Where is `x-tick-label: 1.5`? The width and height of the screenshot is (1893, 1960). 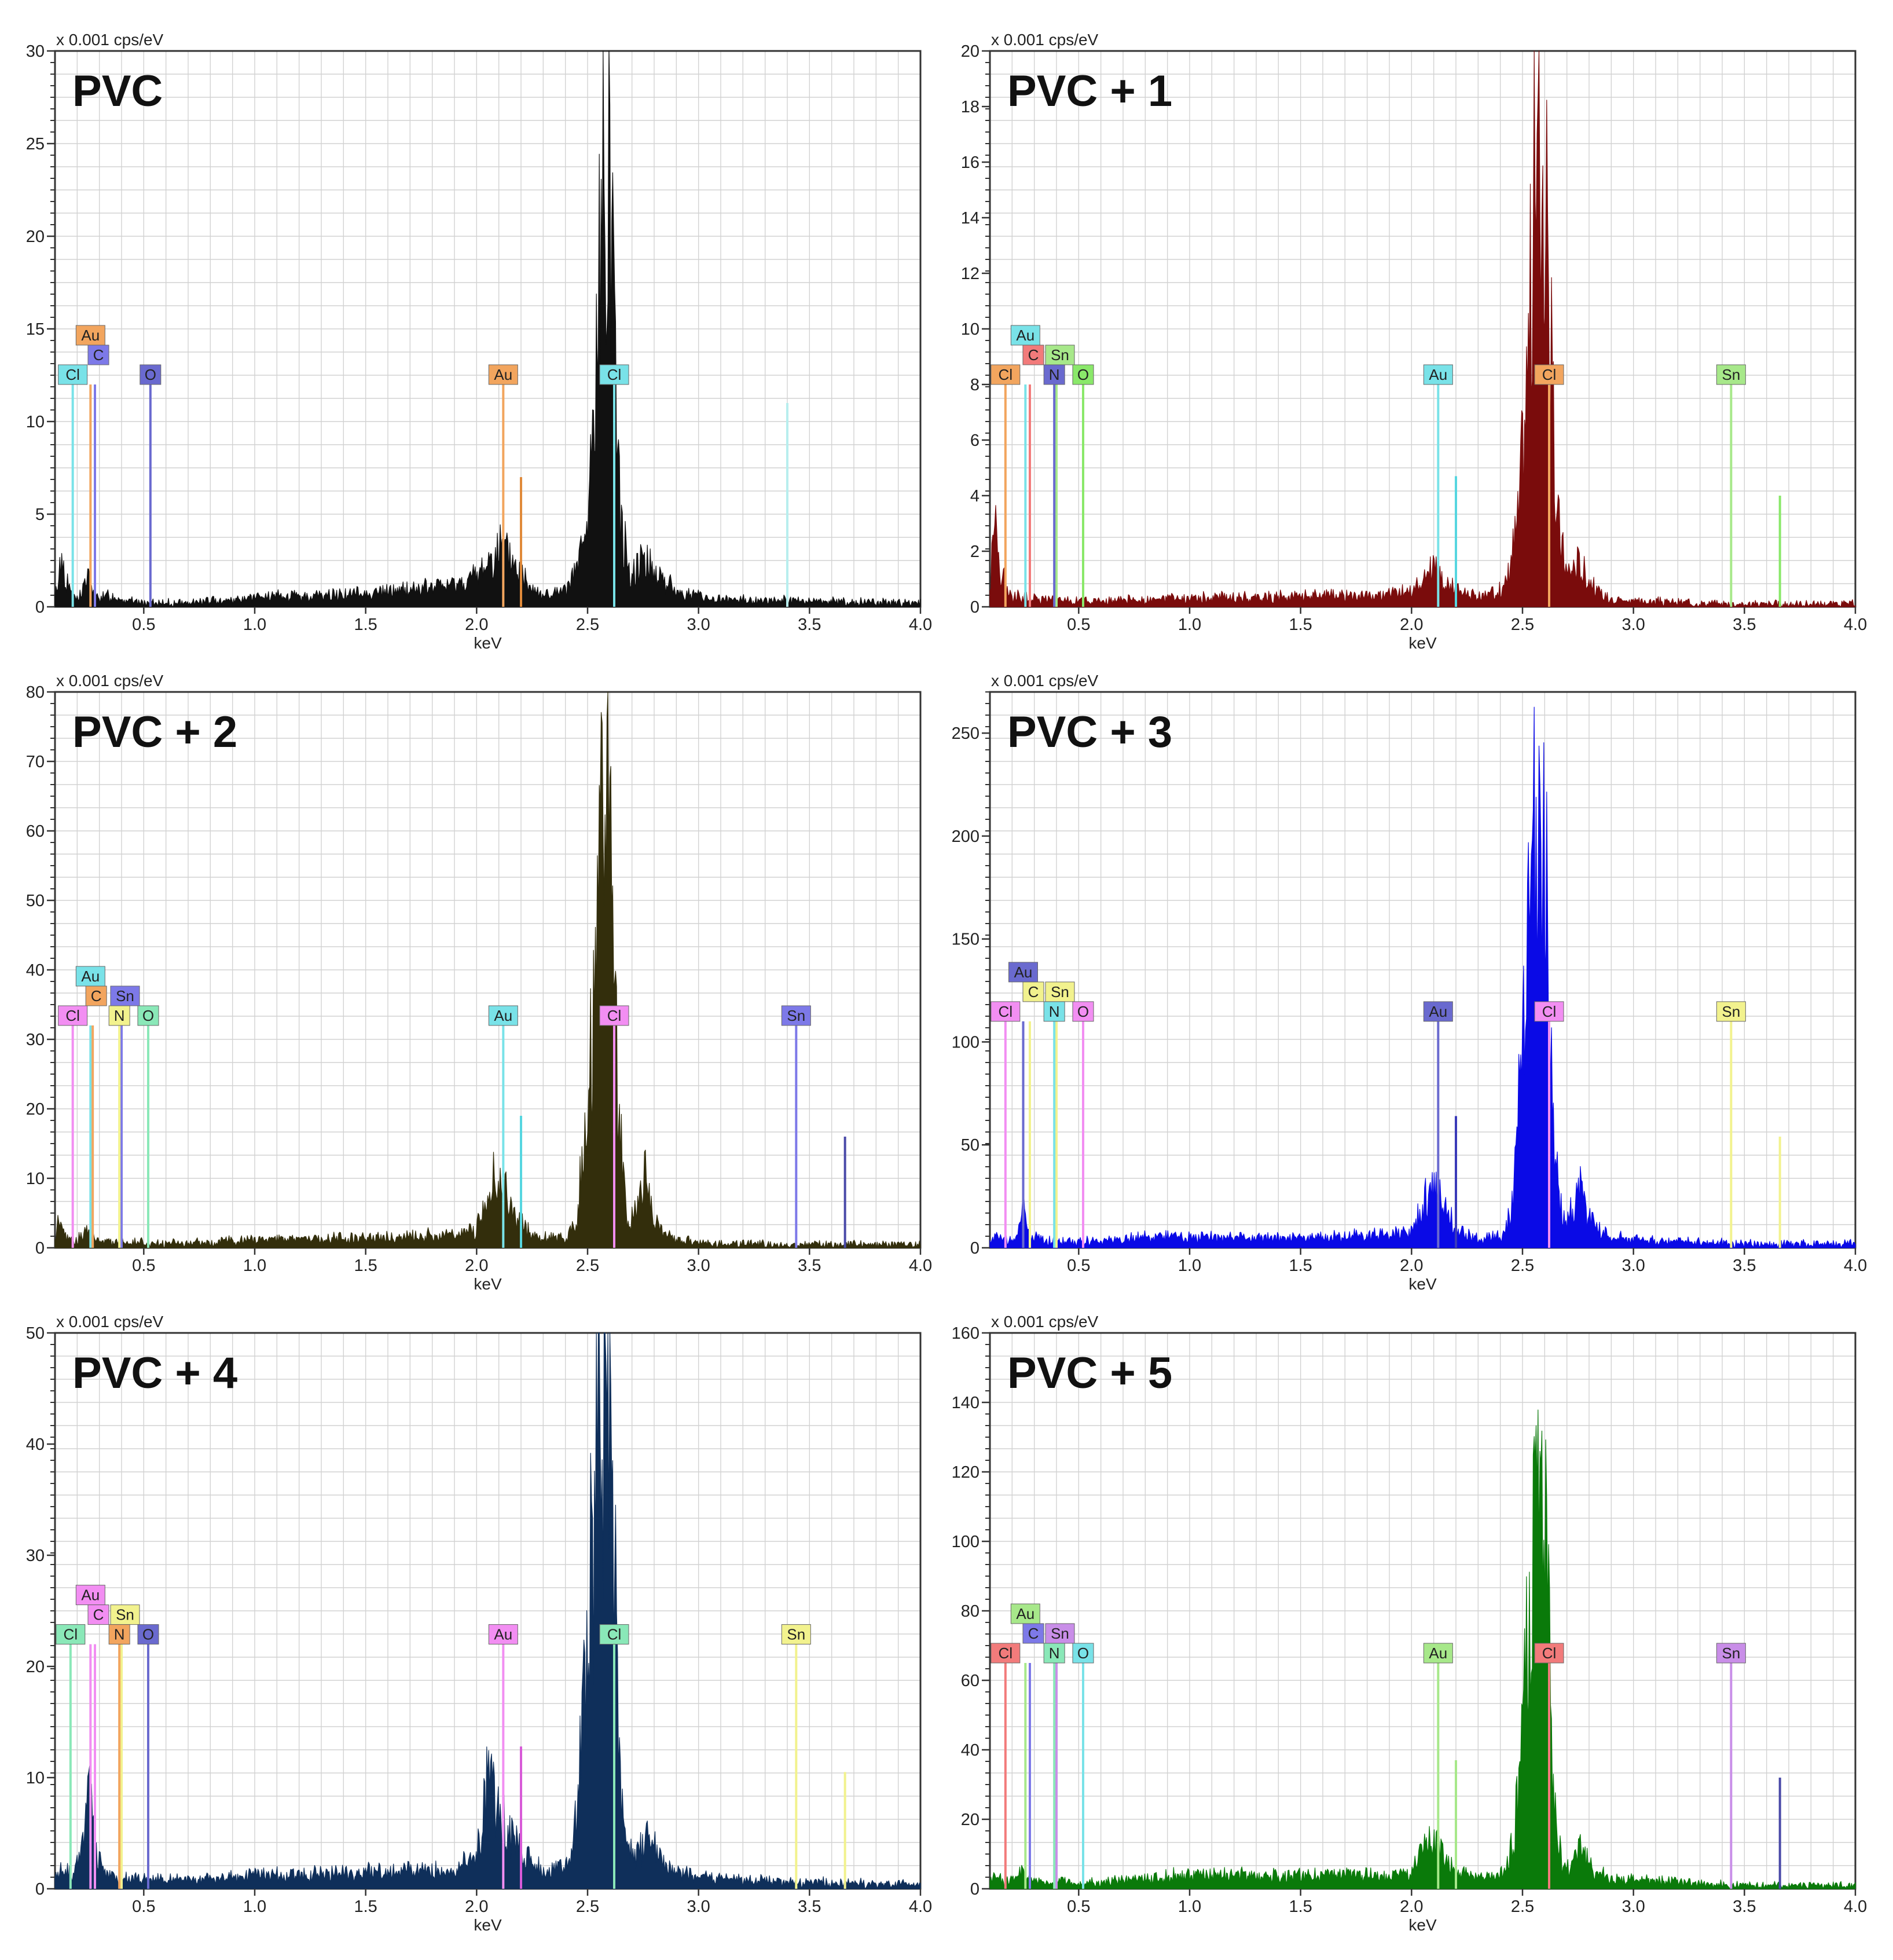 x-tick-label: 1.5 is located at coordinates (365, 625).